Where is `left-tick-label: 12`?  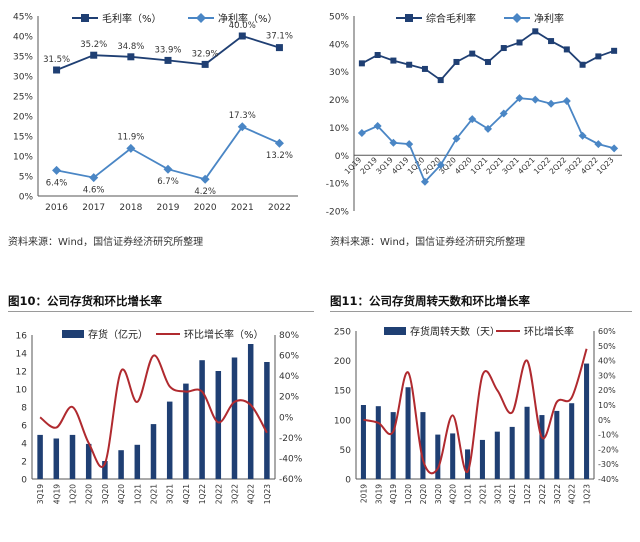 left-tick-label: 12 is located at coordinates (21, 373).